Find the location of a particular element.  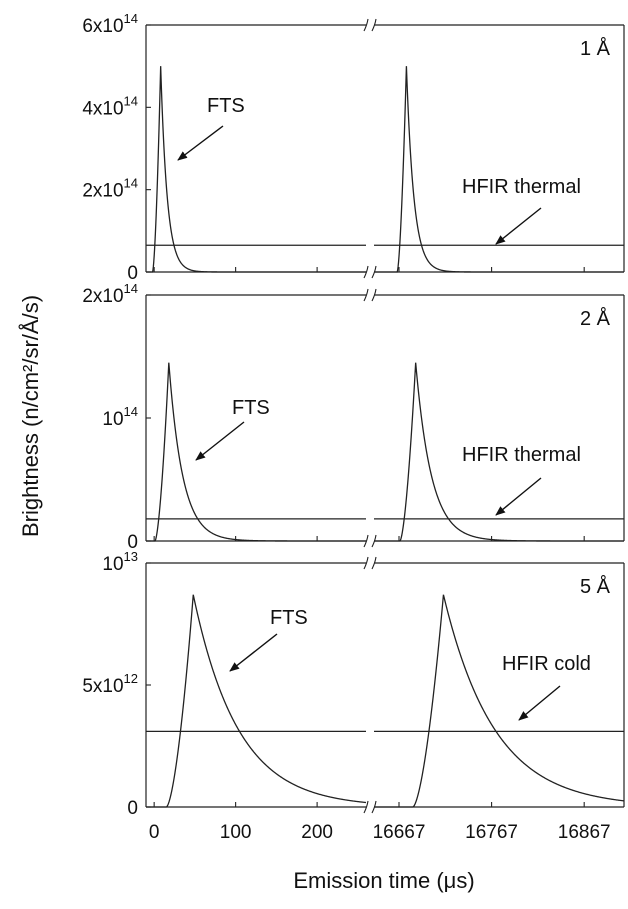

y-tick-label: 1013 is located at coordinates (120, 562).